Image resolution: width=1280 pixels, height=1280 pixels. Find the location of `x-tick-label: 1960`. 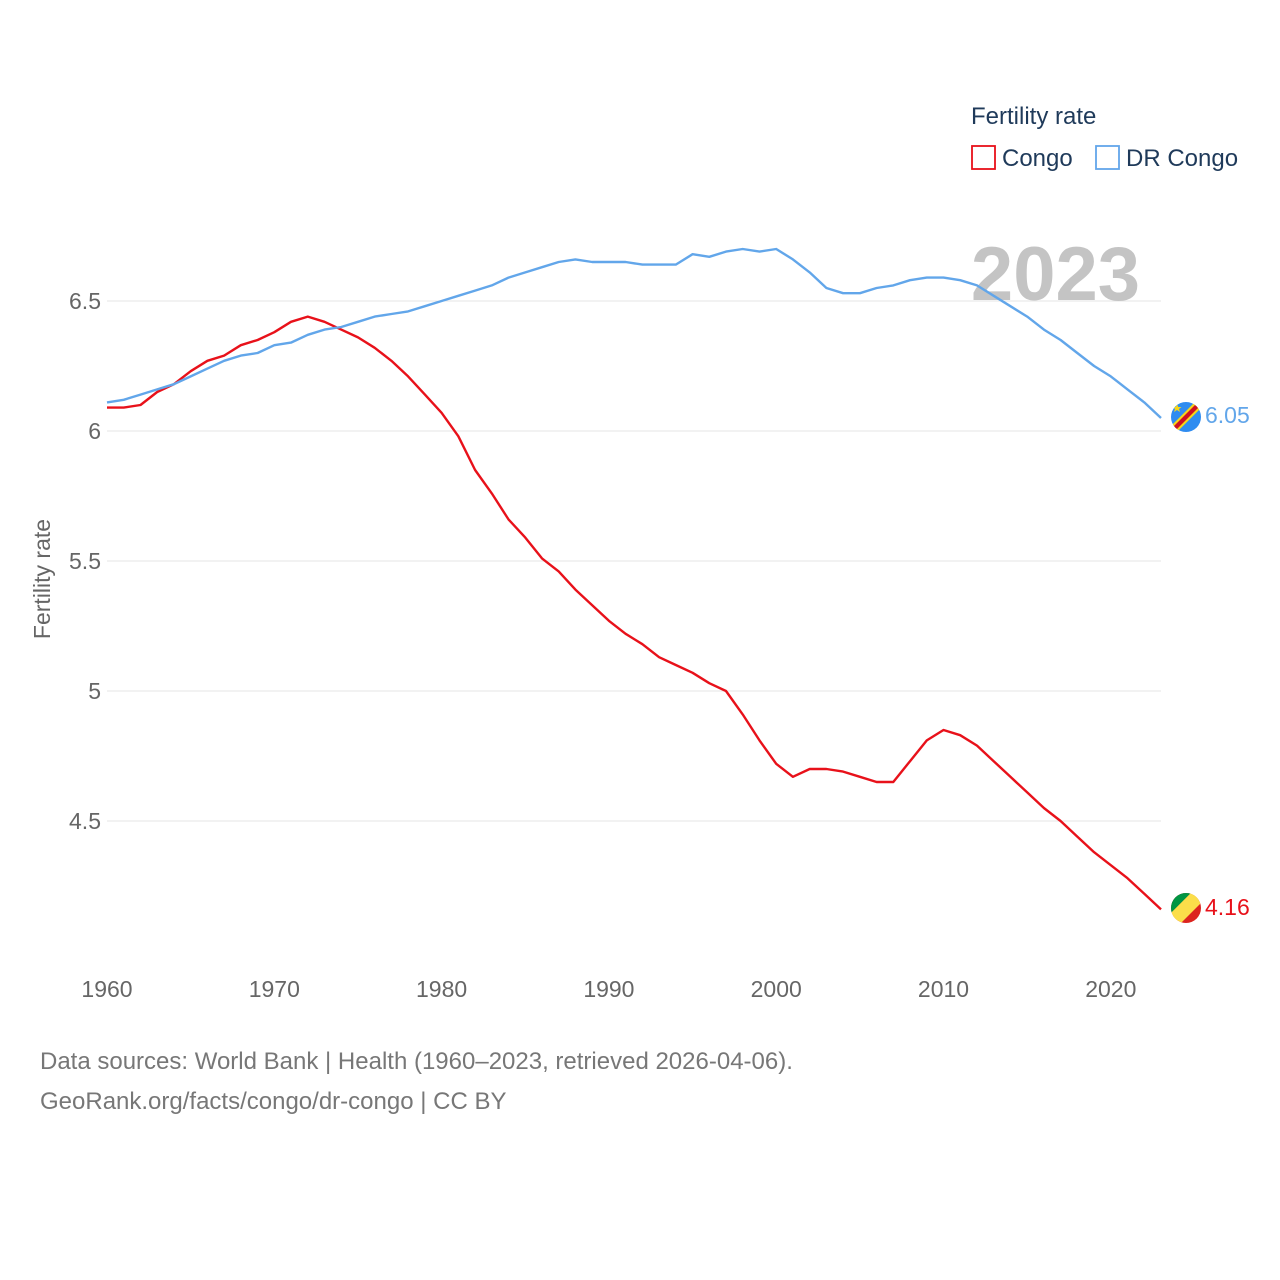

x-tick-label: 1960 is located at coordinates (106, 989).